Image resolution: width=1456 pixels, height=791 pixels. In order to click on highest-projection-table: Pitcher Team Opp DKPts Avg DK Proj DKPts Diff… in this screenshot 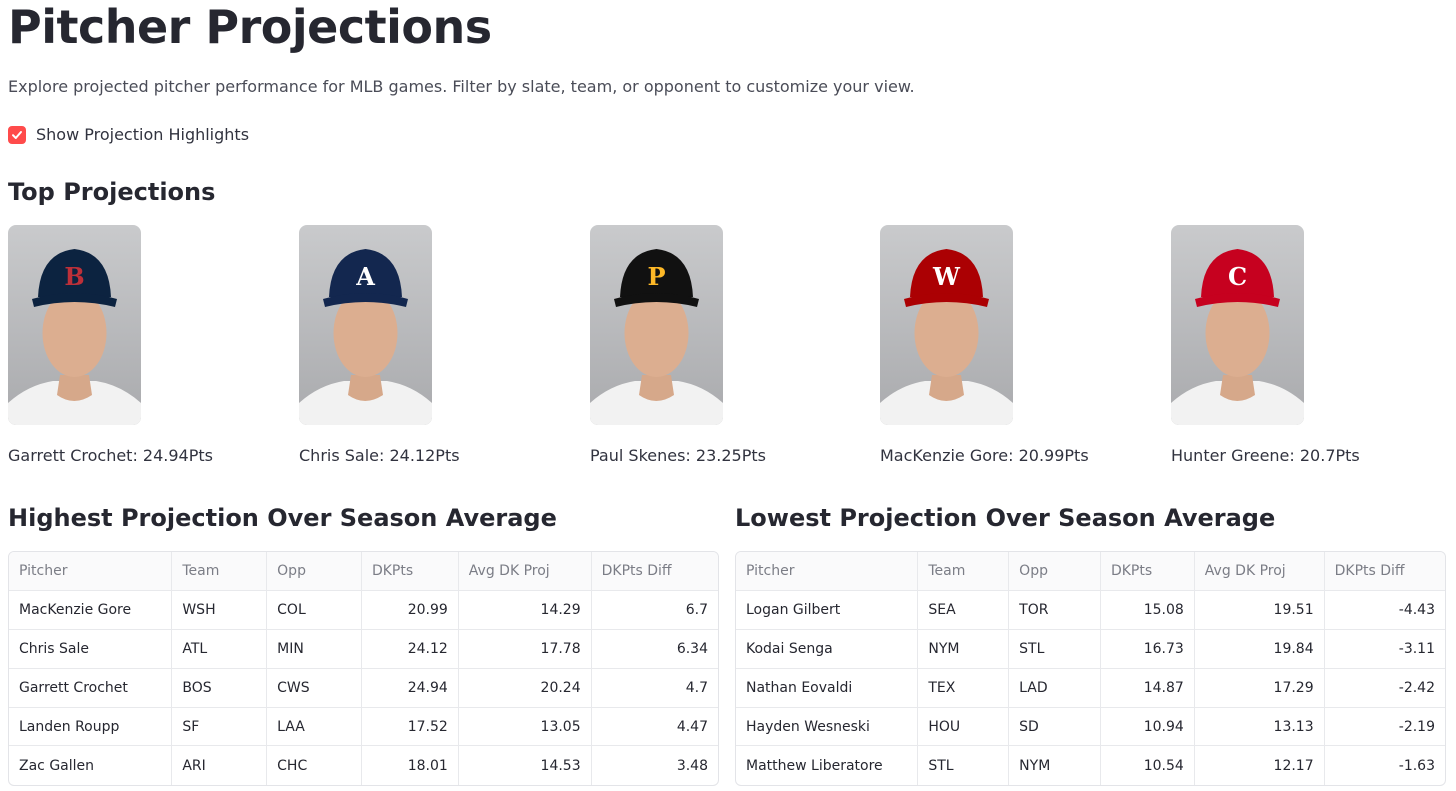, I will do `click(363, 668)`.